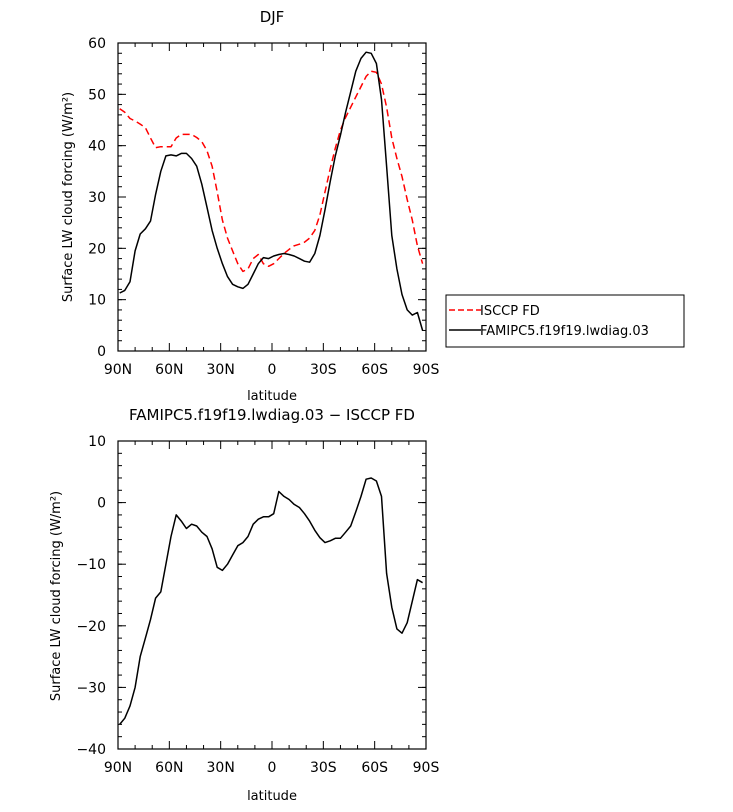 This screenshot has height=812, width=733. I want to click on top-plot-lines, so click(271, 191).